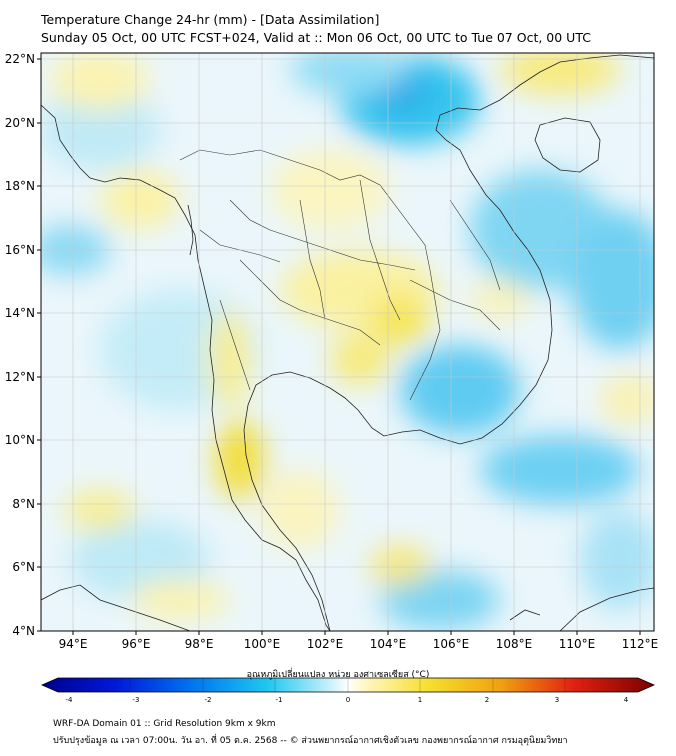  Describe the element at coordinates (20, 123) in the screenshot. I see `lat-label: 20°N` at that location.